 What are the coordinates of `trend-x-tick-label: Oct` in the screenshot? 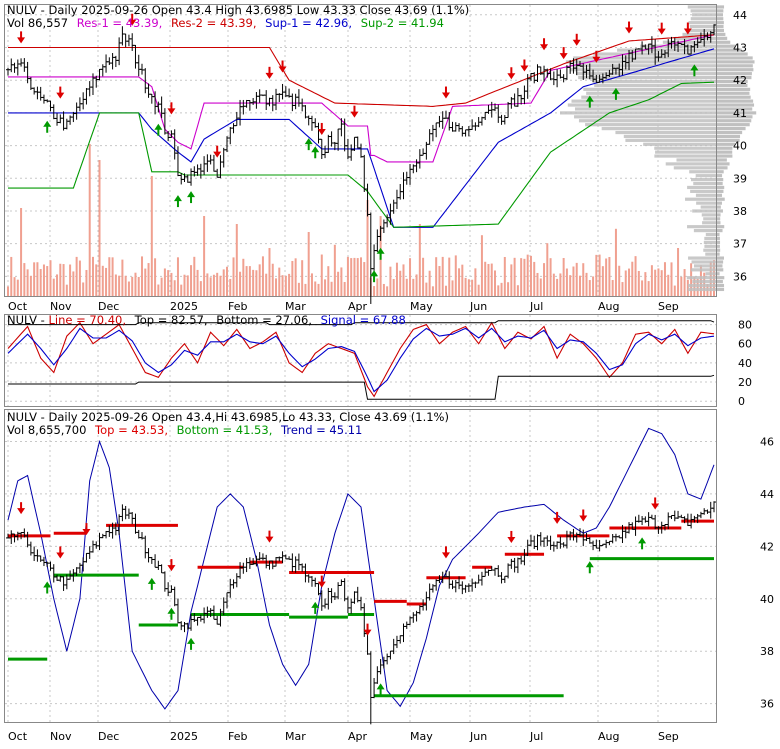 It's located at (18, 736).